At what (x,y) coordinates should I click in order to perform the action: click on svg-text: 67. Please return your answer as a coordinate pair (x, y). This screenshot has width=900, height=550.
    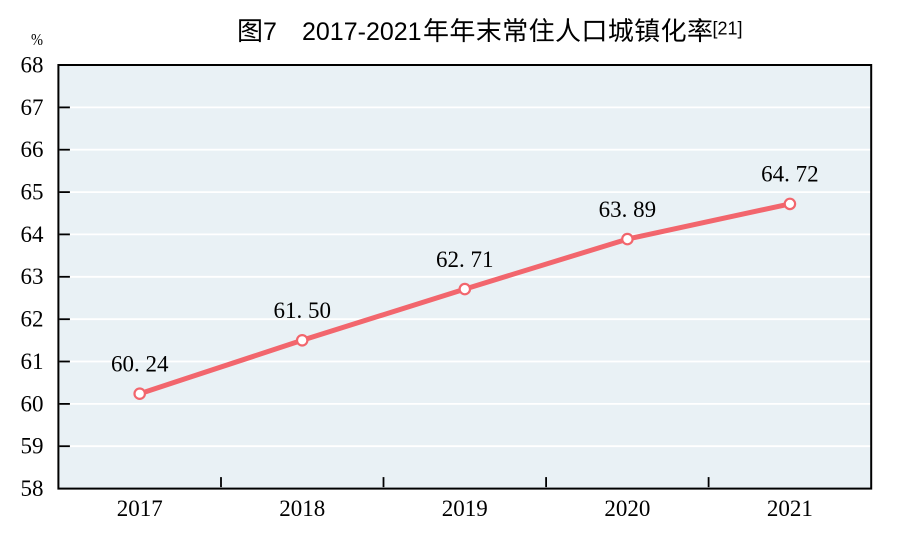
    Looking at the image, I should click on (32, 107).